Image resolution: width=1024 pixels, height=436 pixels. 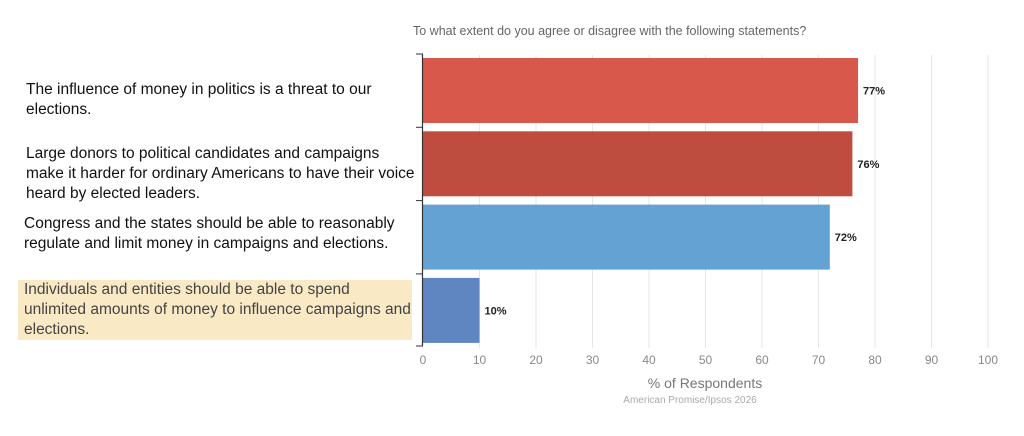 I want to click on x-tick-label: 60, so click(x=762, y=360).